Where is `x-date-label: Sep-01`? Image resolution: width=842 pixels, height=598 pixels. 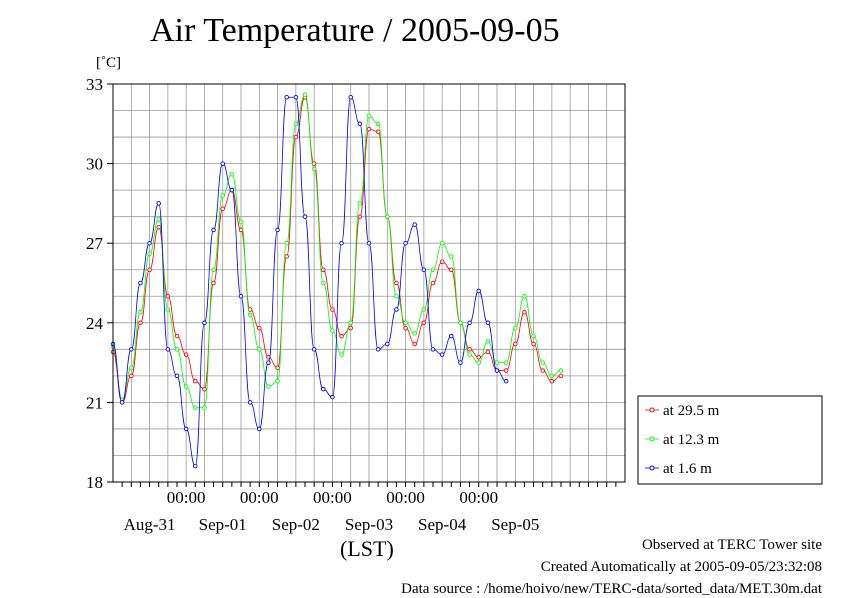
x-date-label: Sep-01 is located at coordinates (223, 524).